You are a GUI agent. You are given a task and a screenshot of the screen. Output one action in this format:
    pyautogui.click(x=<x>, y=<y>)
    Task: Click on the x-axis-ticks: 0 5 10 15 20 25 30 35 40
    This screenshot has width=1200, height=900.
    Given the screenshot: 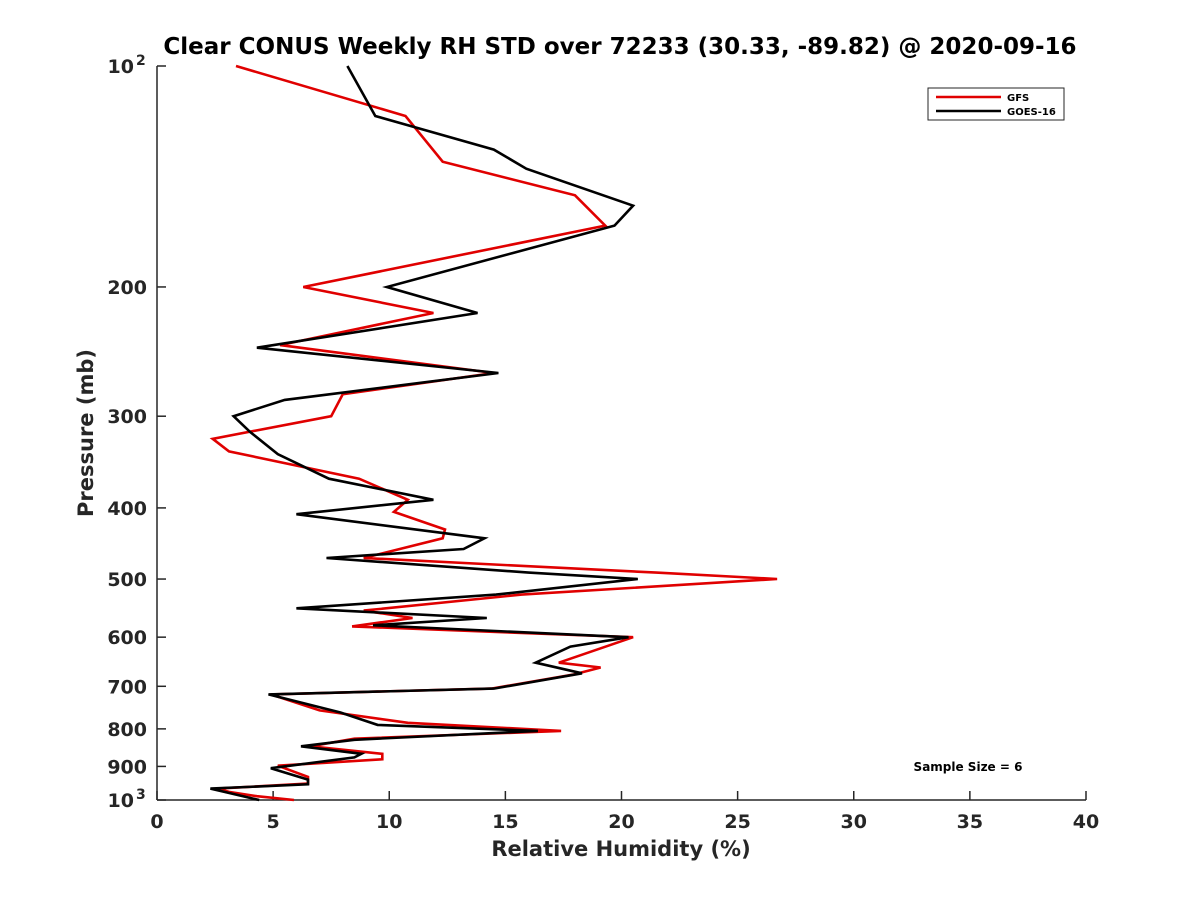 What is the action you would take?
    pyautogui.click(x=624, y=812)
    